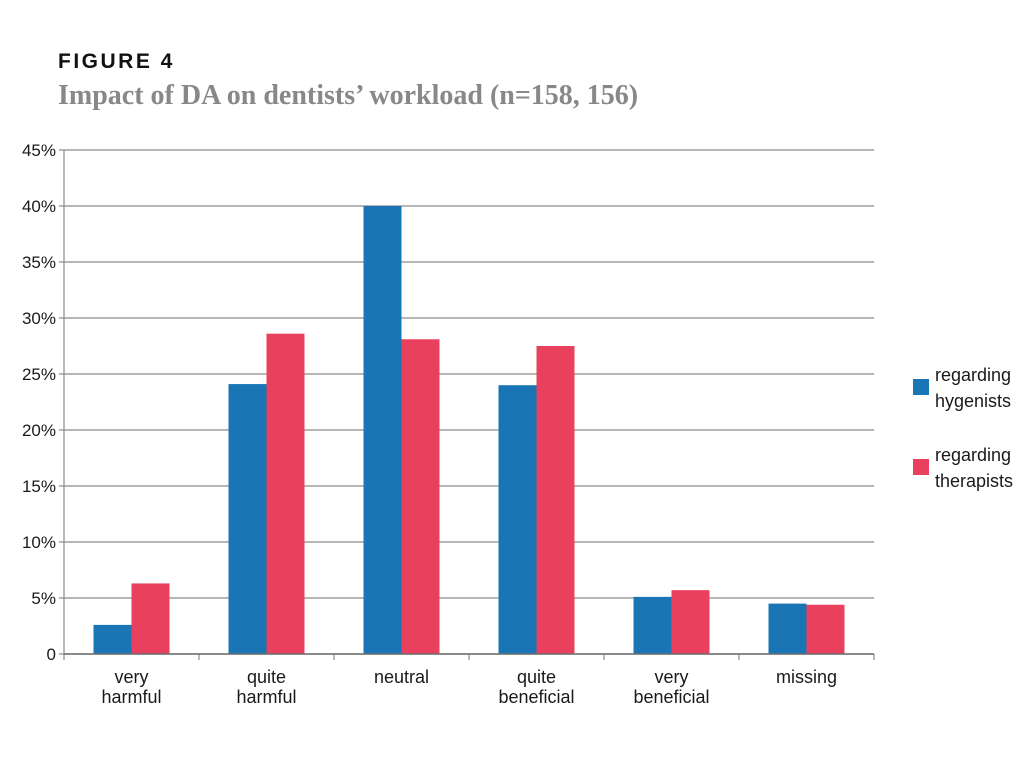  What do you see at coordinates (401, 677) in the screenshot?
I see `x-tick-label: neutral` at bounding box center [401, 677].